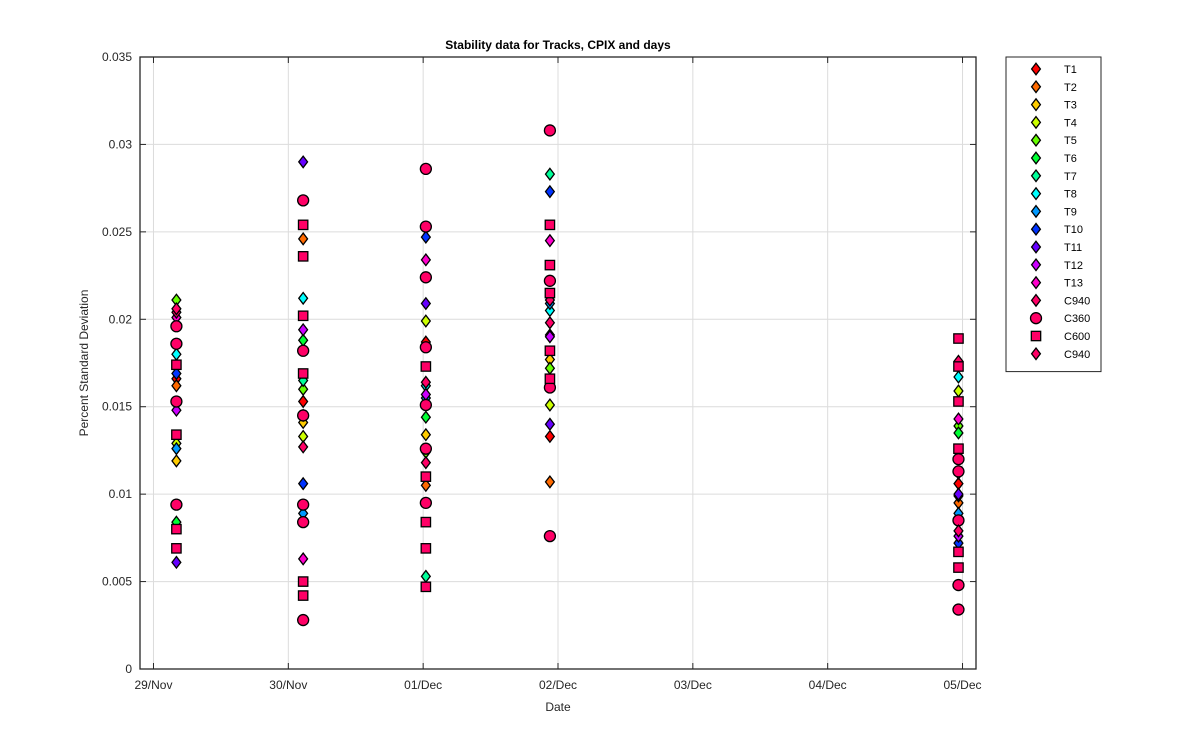 The width and height of the screenshot is (1200, 750). Describe the element at coordinates (1053, 193) in the screenshot. I see `legend-item: T8` at that location.